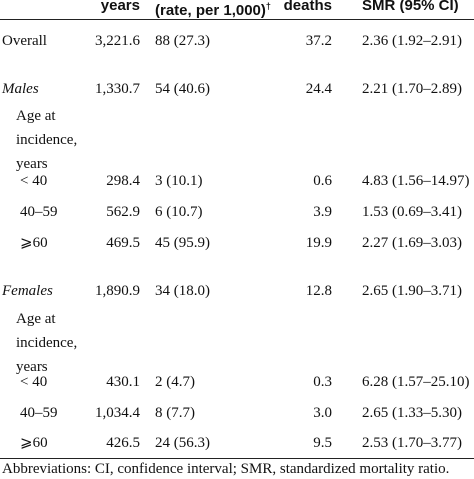 The image size is (474, 479). What do you see at coordinates (123, 243) in the screenshot?
I see `person-years-cell: 469.5` at bounding box center [123, 243].